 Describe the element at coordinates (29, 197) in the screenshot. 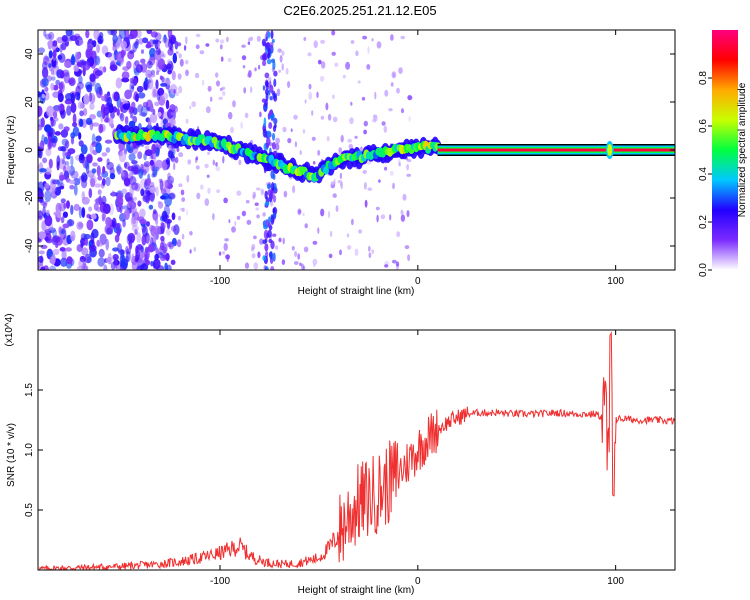

I see `spectrogram-ytick-label: -20` at that location.